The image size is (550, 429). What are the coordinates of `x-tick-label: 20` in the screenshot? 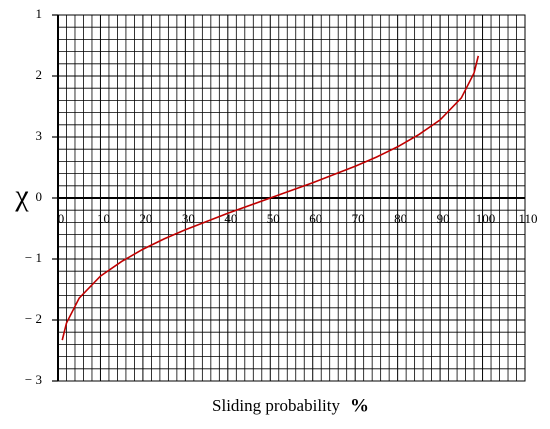 It's located at (145, 218).